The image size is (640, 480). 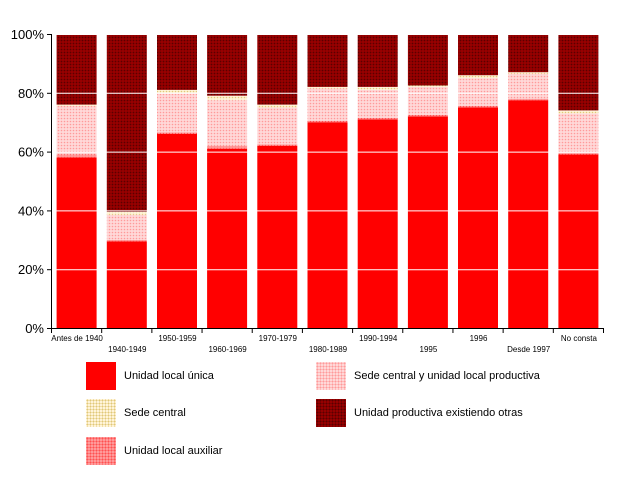 I want to click on x-category-label: 1970-1979, so click(x=278, y=338).